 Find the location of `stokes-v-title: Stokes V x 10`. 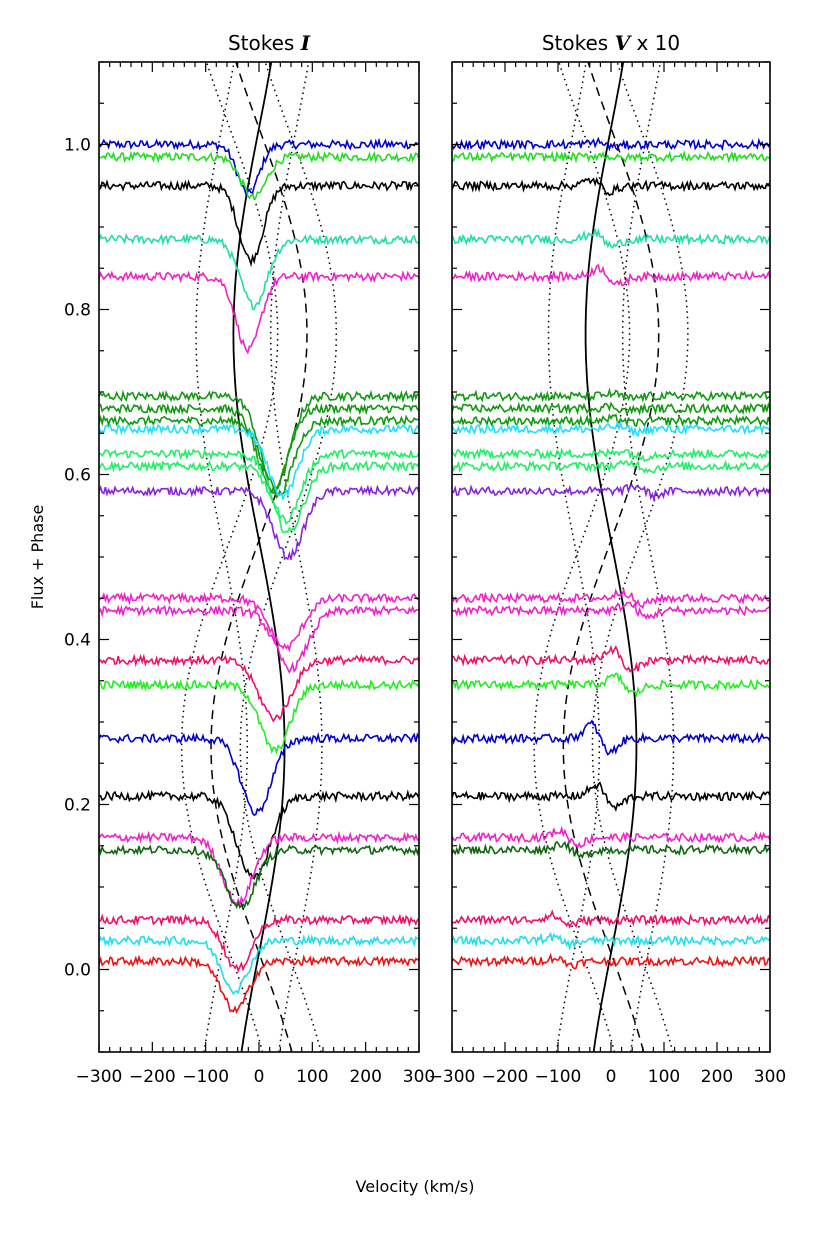

stokes-v-title: Stokes V x 10 is located at coordinates (611, 43).